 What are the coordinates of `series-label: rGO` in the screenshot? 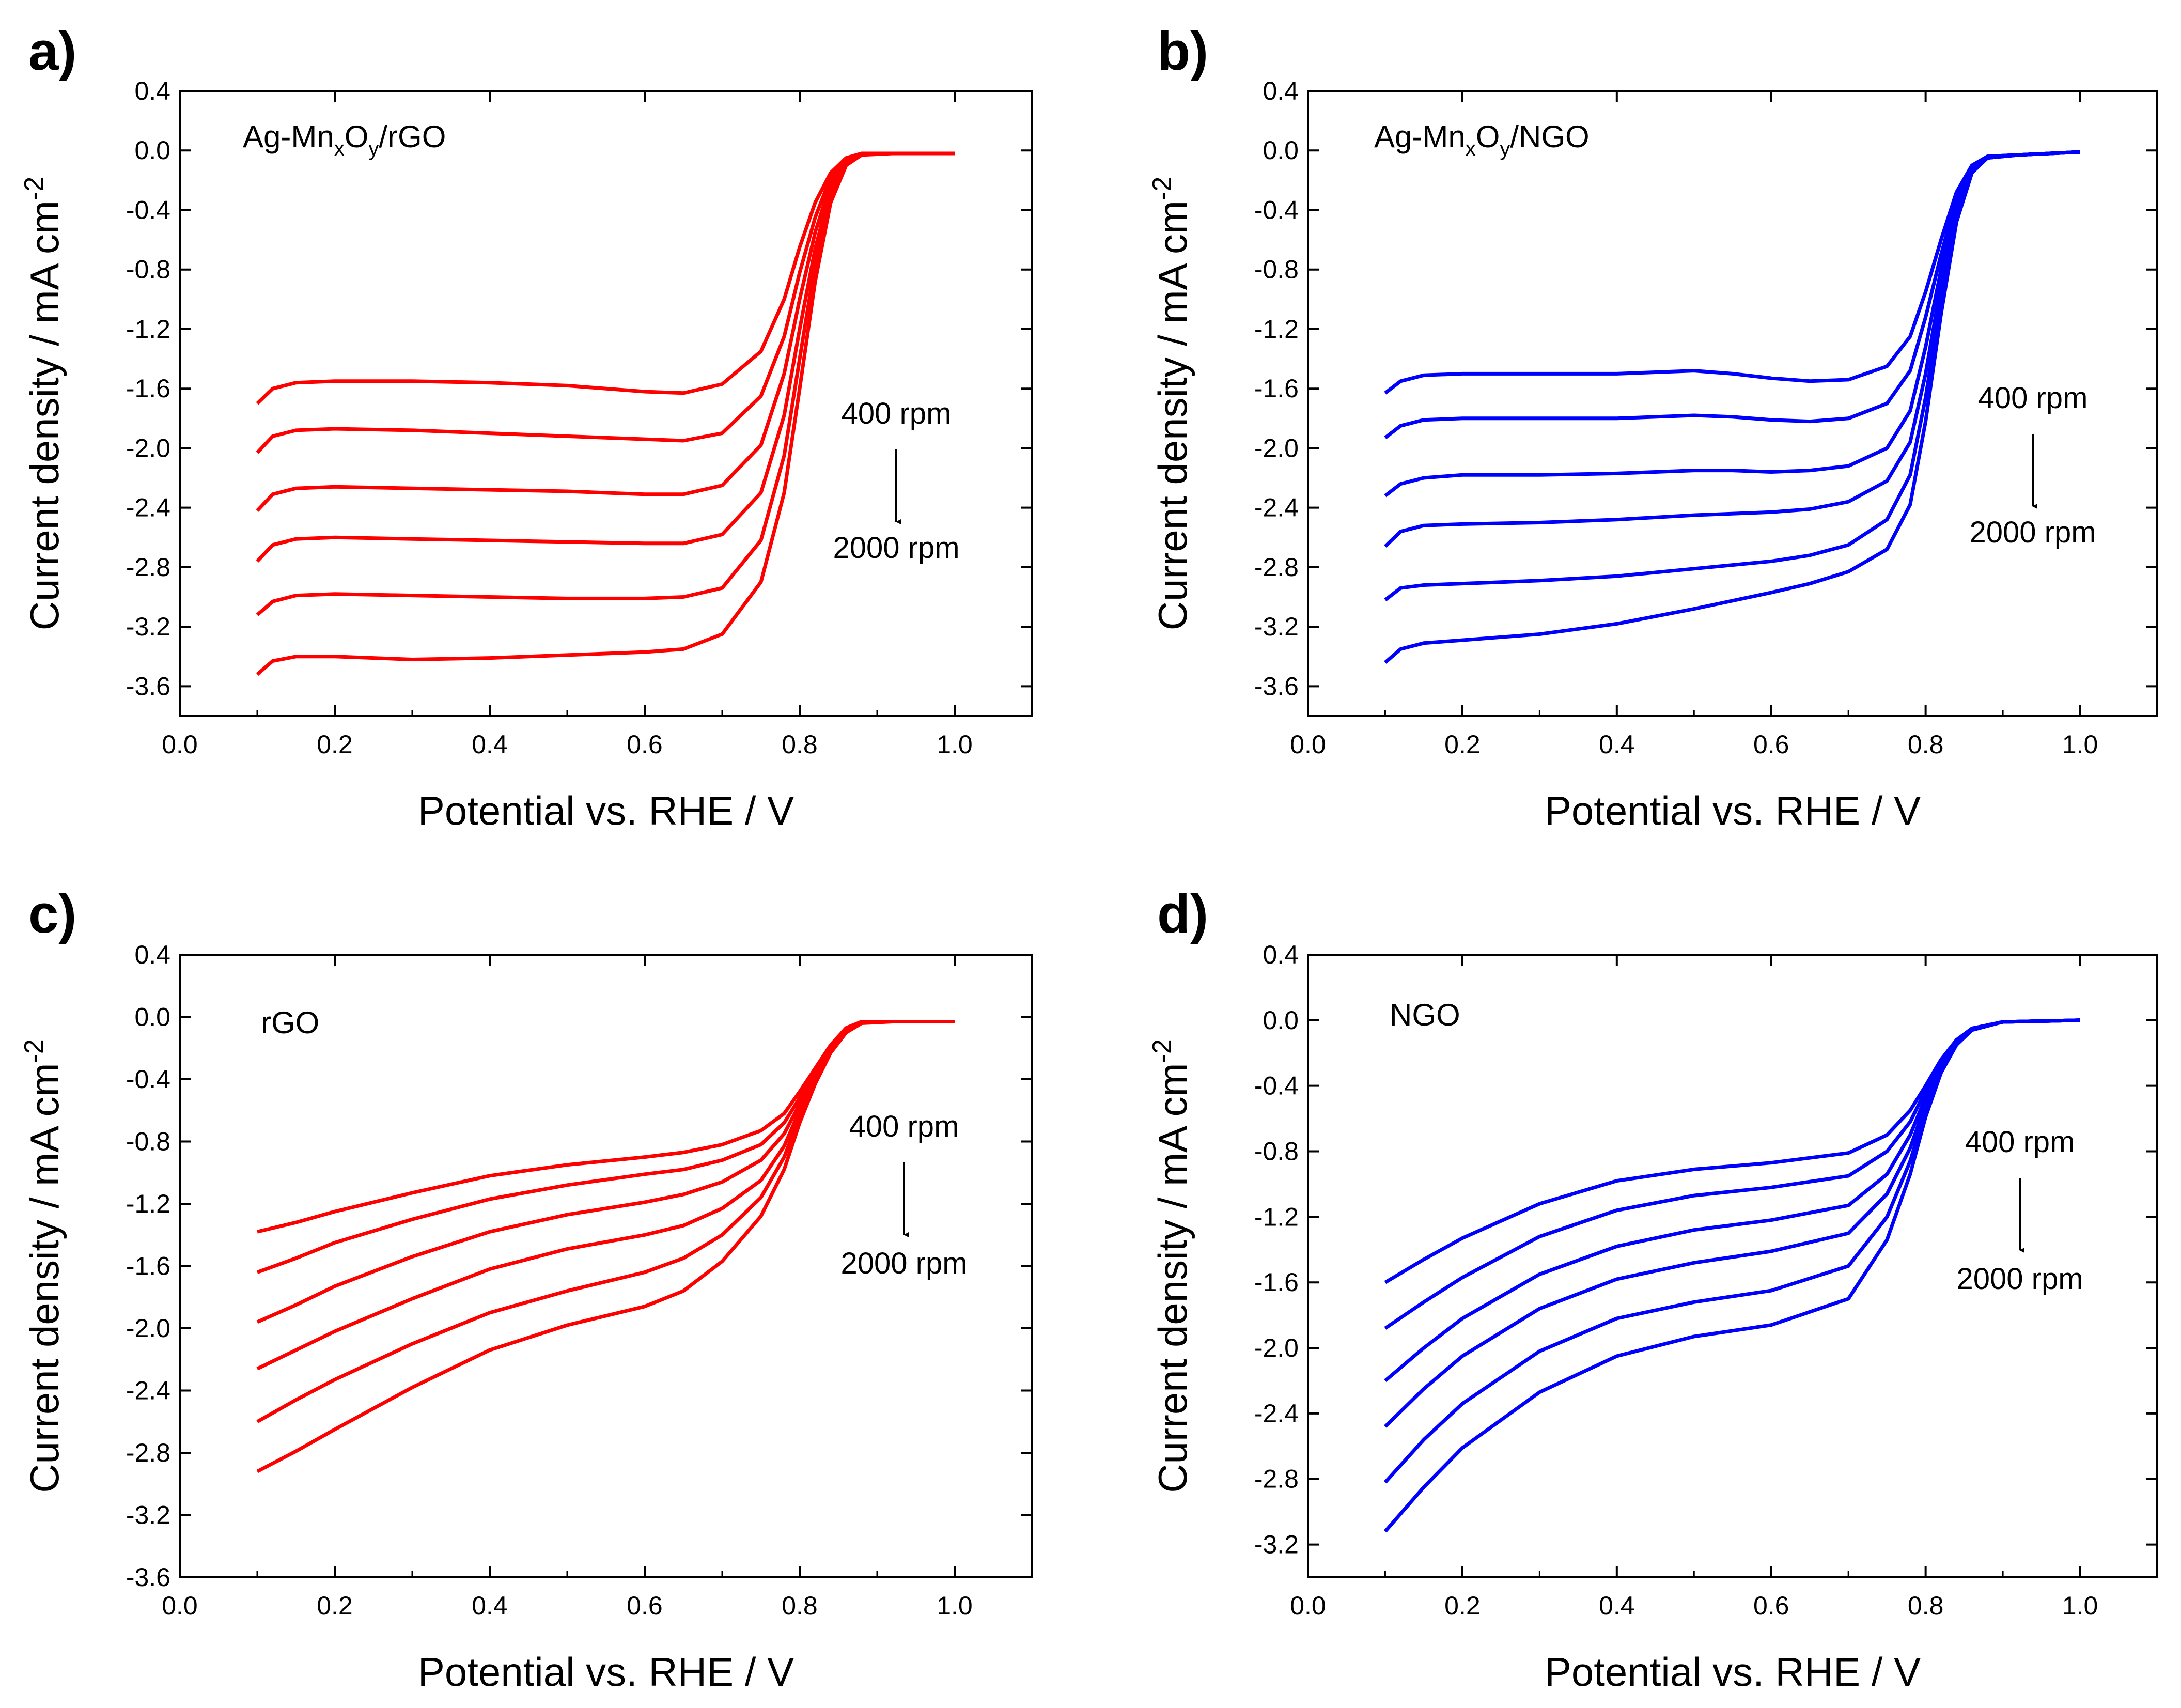 It's located at (290, 1022).